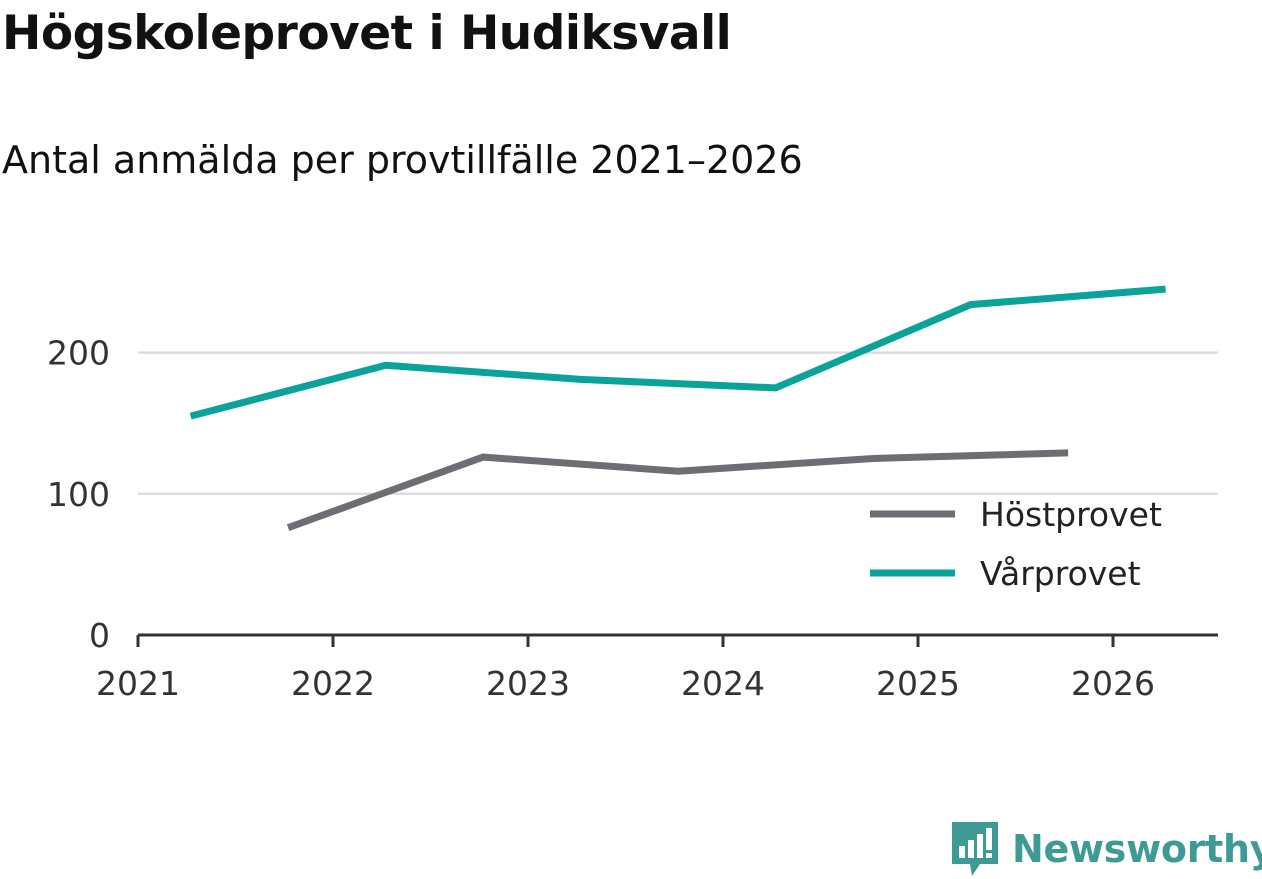 The width and height of the screenshot is (1262, 879). Describe the element at coordinates (367, 33) in the screenshot. I see `chart-title: Högskoleprovet i Hudiksvall` at that location.